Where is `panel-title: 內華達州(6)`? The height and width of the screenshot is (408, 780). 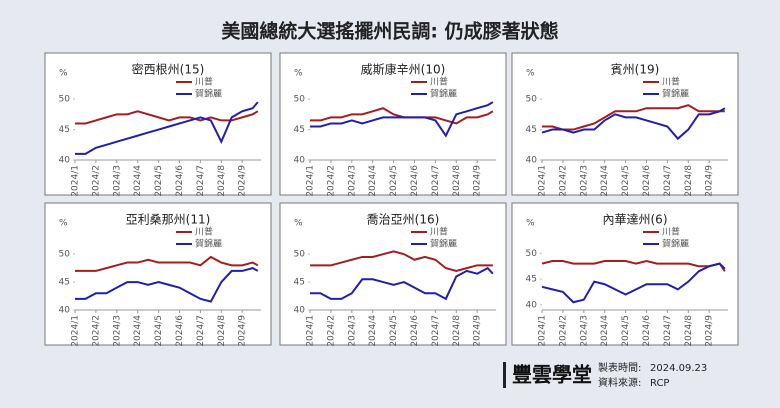
panel-title: 內華達州(6) is located at coordinates (635, 220).